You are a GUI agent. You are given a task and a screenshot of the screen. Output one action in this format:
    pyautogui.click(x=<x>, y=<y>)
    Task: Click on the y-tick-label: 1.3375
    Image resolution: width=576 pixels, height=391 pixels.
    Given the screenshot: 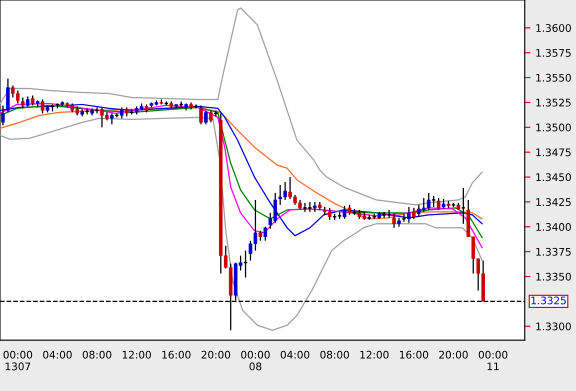 What is the action you would take?
    pyautogui.click(x=553, y=252)
    